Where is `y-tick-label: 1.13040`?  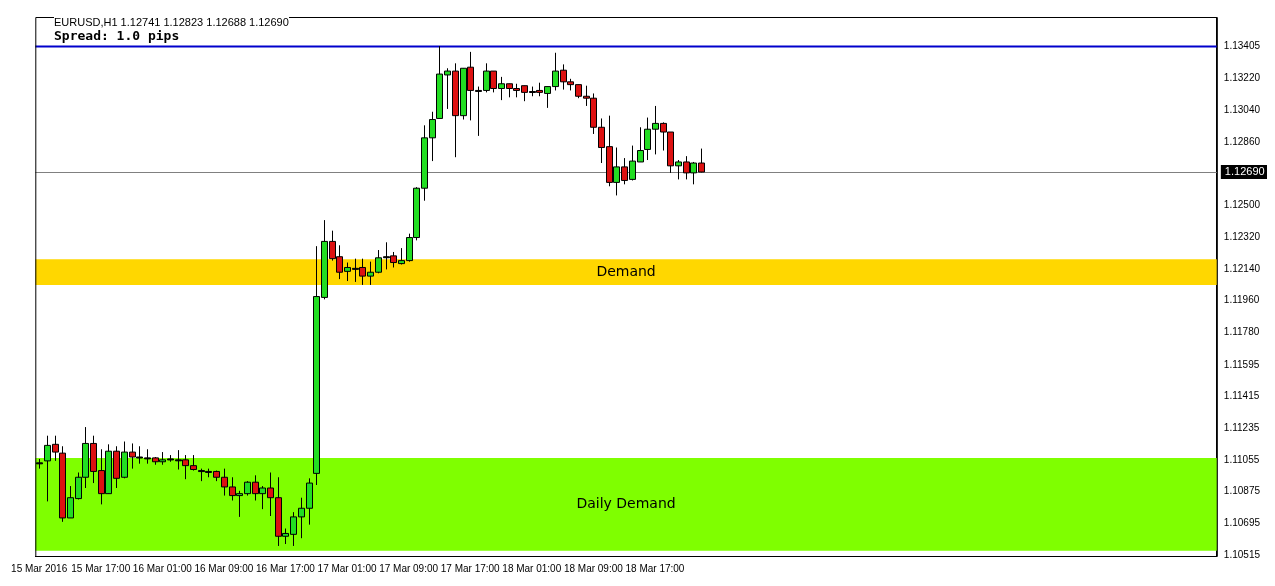
y-tick-label: 1.13040 is located at coordinates (1242, 110).